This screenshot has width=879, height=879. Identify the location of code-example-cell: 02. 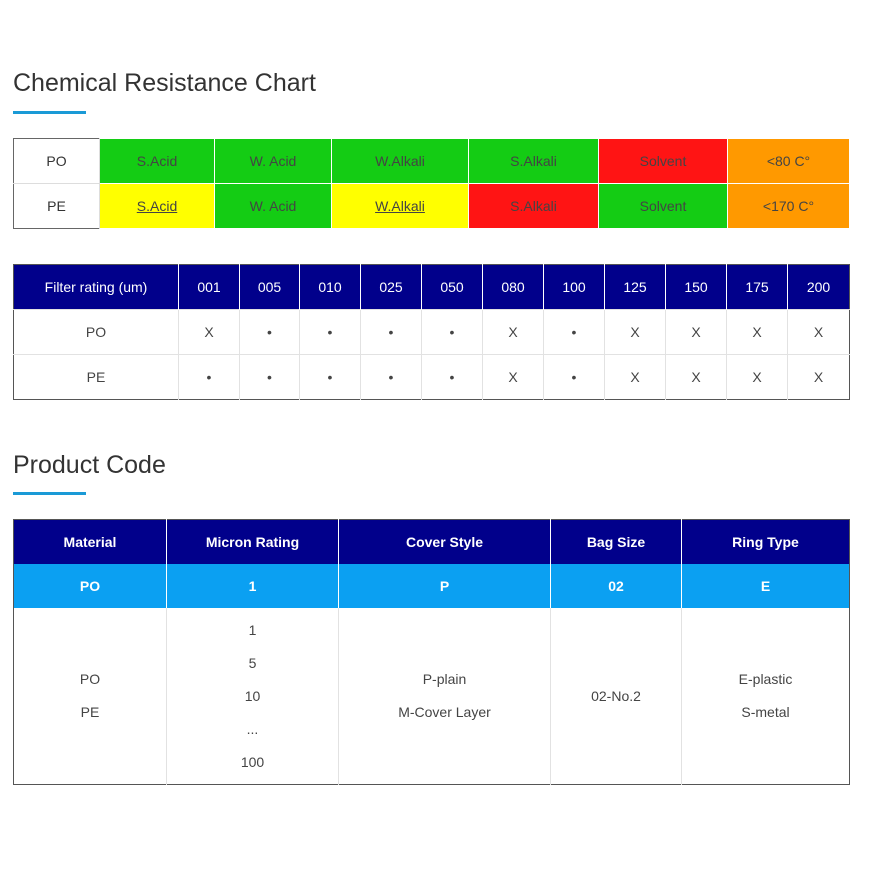
(616, 586).